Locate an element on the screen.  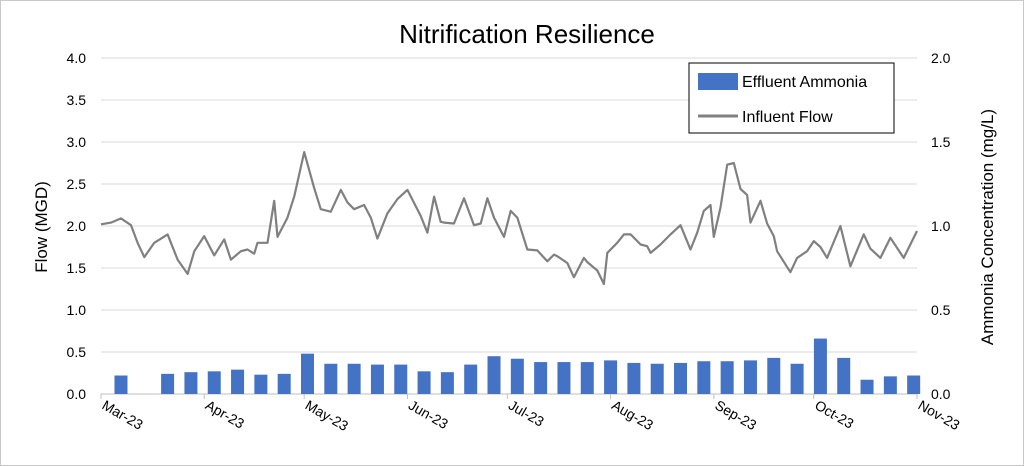
right-y-axis-title: Ammonia Concentration (mg/L) is located at coordinates (987, 227).